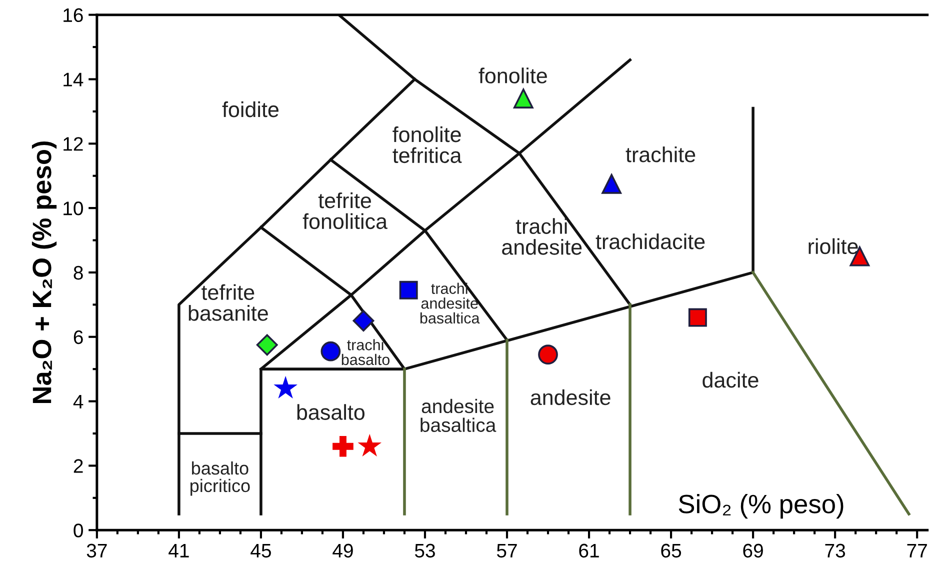 This screenshot has width=932, height=570. What do you see at coordinates (78, 337) in the screenshot?
I see `y-tick-label: 6` at bounding box center [78, 337].